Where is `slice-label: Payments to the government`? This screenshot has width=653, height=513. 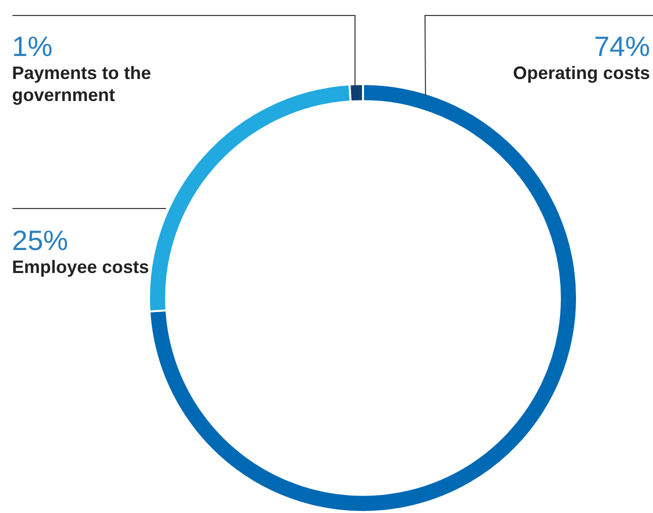
slice-label: Payments to the government is located at coordinates (82, 84).